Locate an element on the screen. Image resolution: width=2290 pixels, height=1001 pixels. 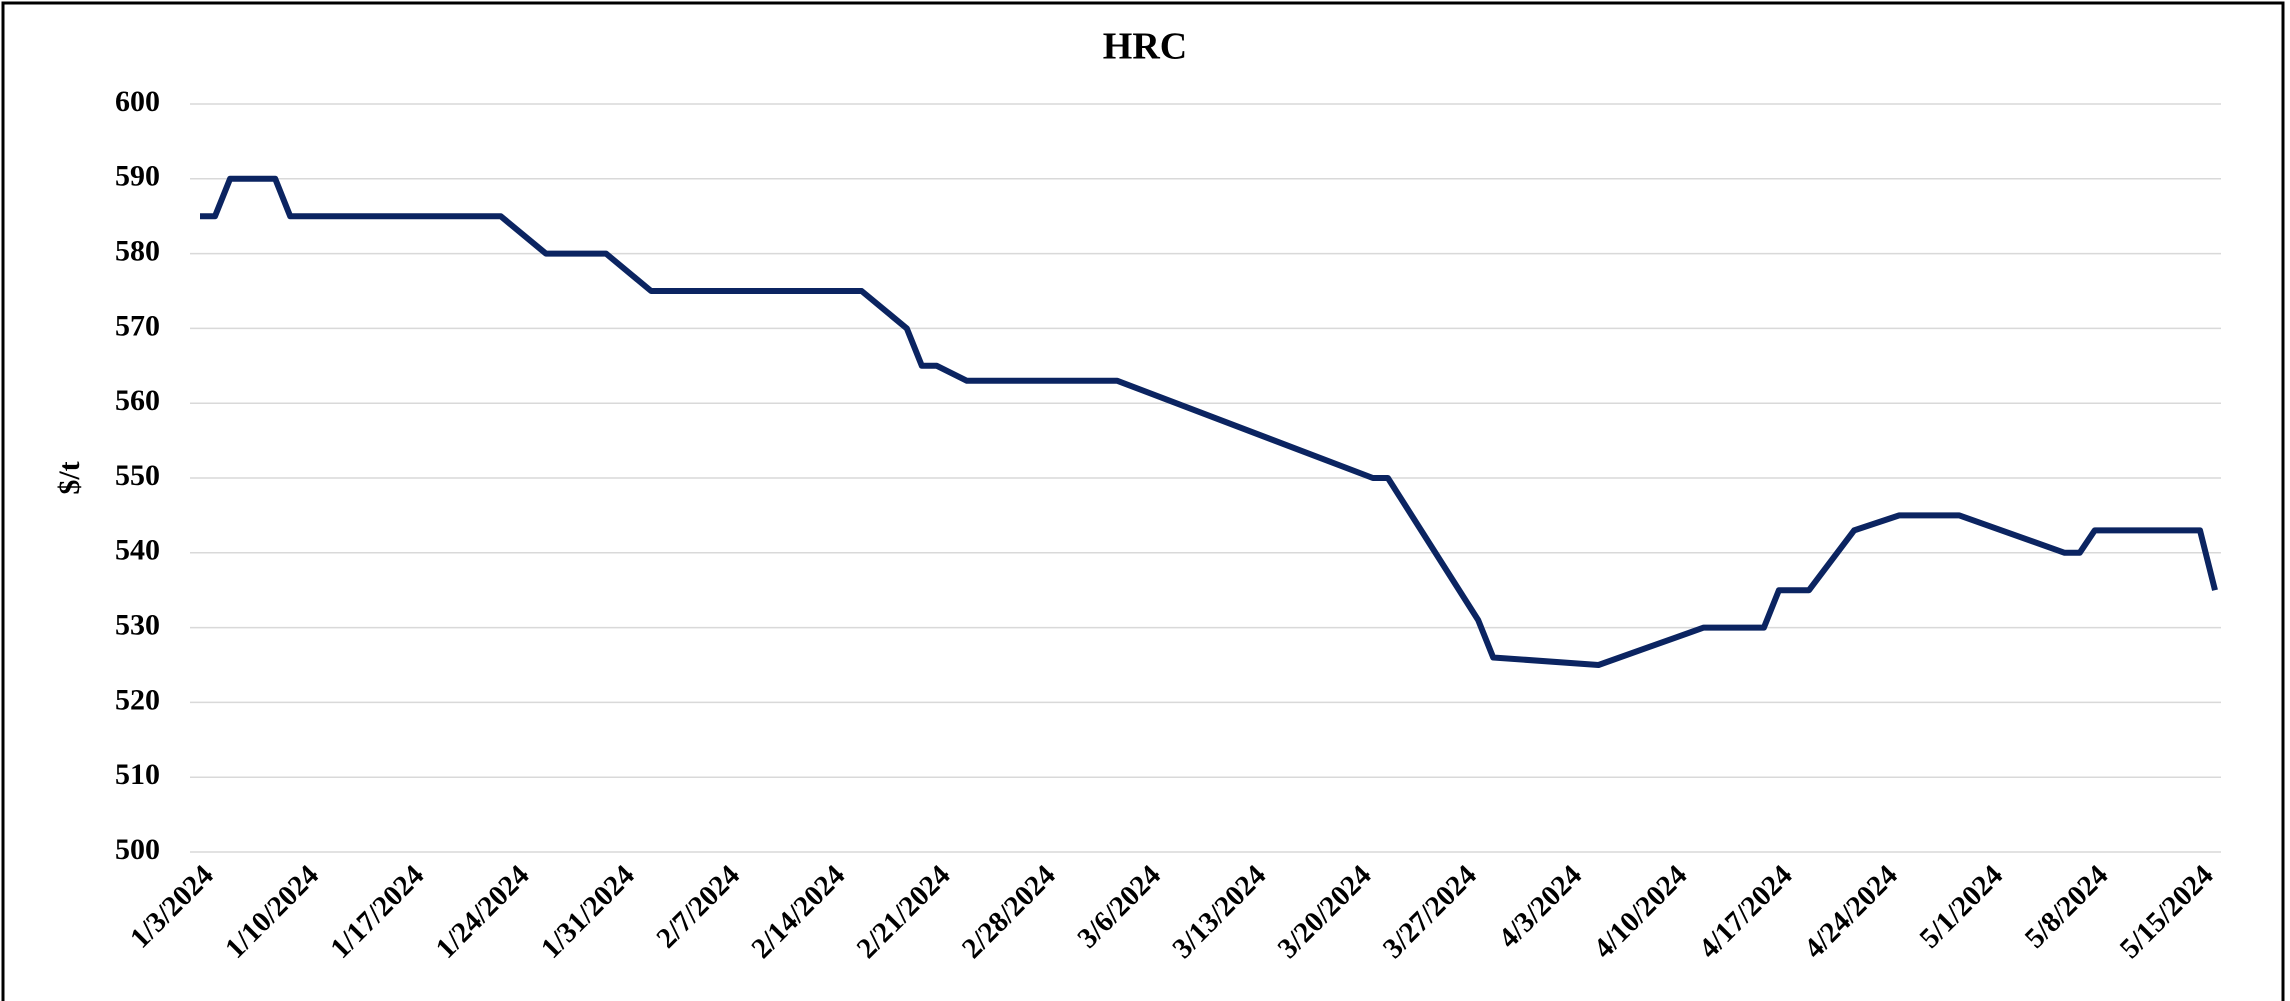
x-tick-label: 1/31/2024 is located at coordinates (588, 912).